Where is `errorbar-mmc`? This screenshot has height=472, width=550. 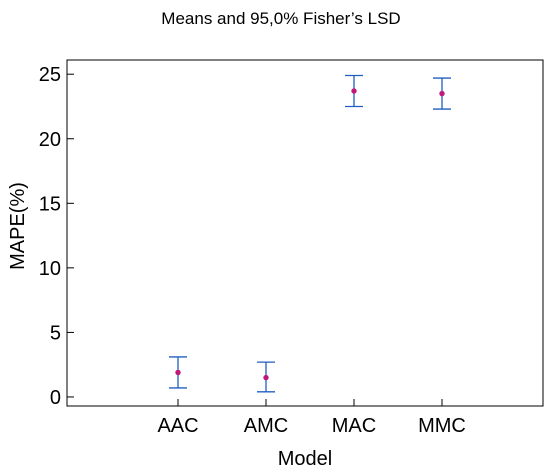
errorbar-mmc is located at coordinates (442, 93).